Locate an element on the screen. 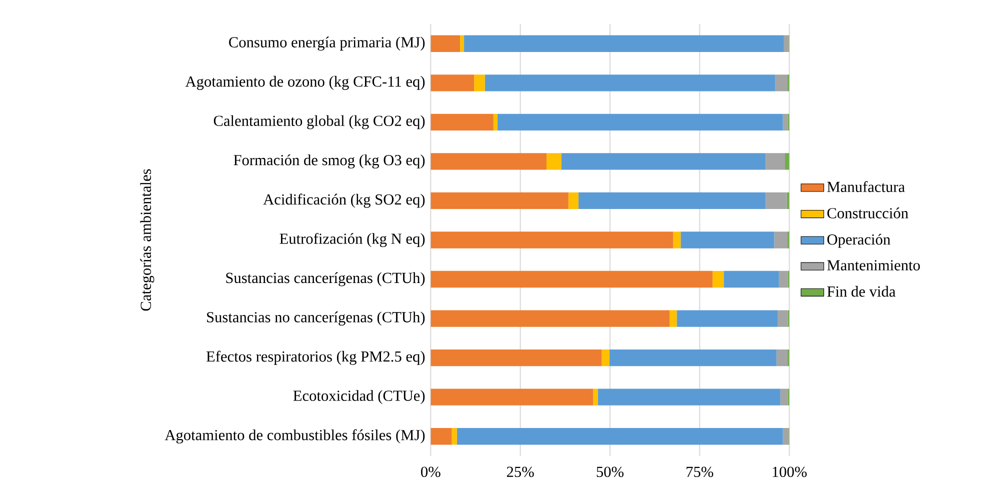 This screenshot has width=985, height=492. x-tick-label: 50% is located at coordinates (610, 472).